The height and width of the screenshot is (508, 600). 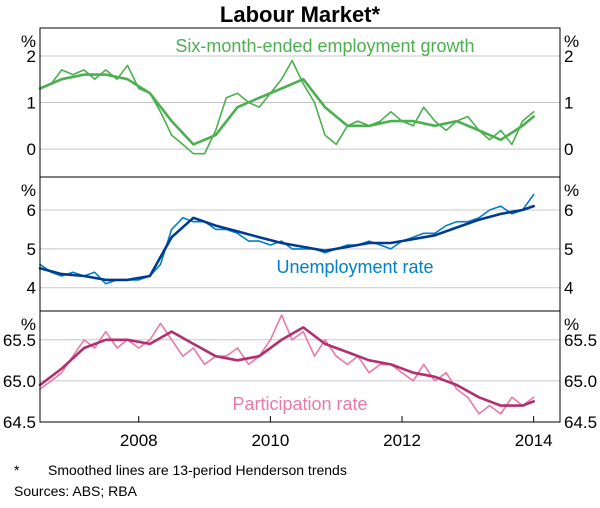 What do you see at coordinates (17, 470) in the screenshot?
I see `footnote-marker: *` at bounding box center [17, 470].